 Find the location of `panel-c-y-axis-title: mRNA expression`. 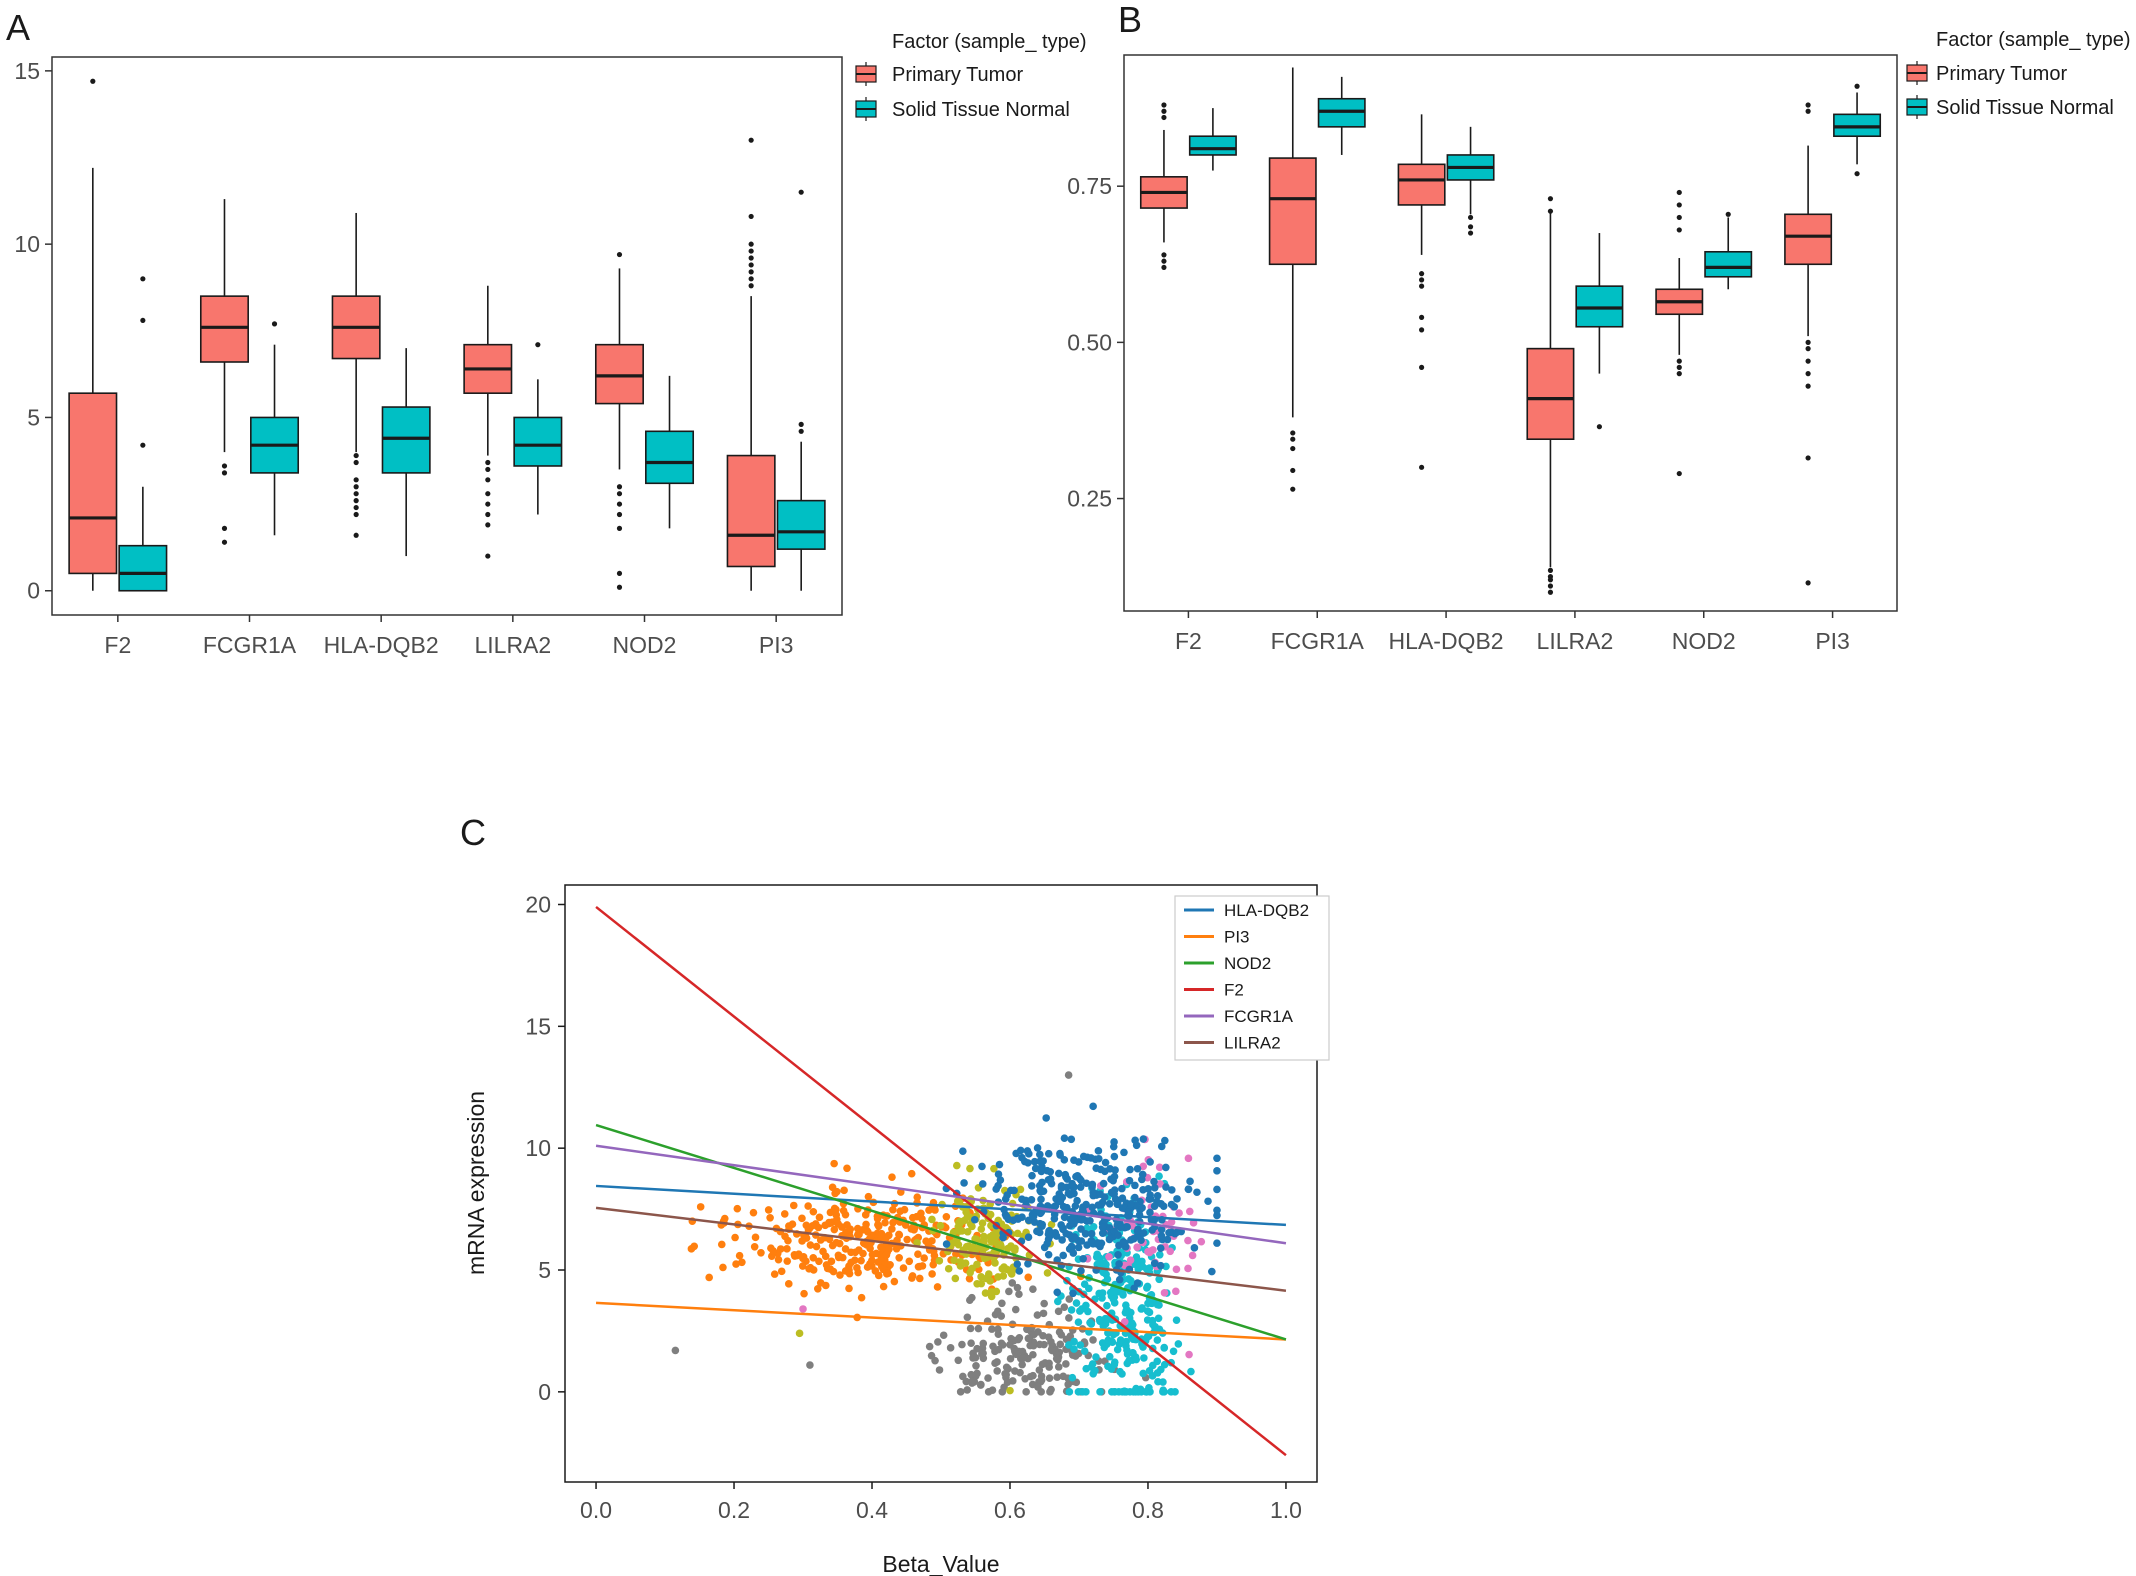

panel-c-y-axis-title: mRNA expression is located at coordinates (476, 1183).